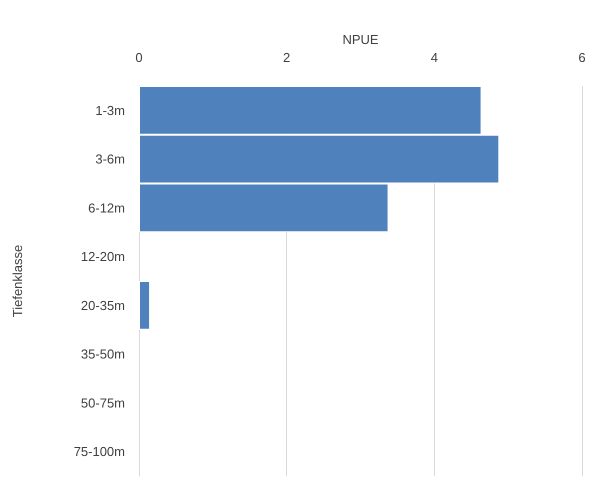 Image resolution: width=589 pixels, height=477 pixels. I want to click on x-tick-label: 2, so click(286, 57).